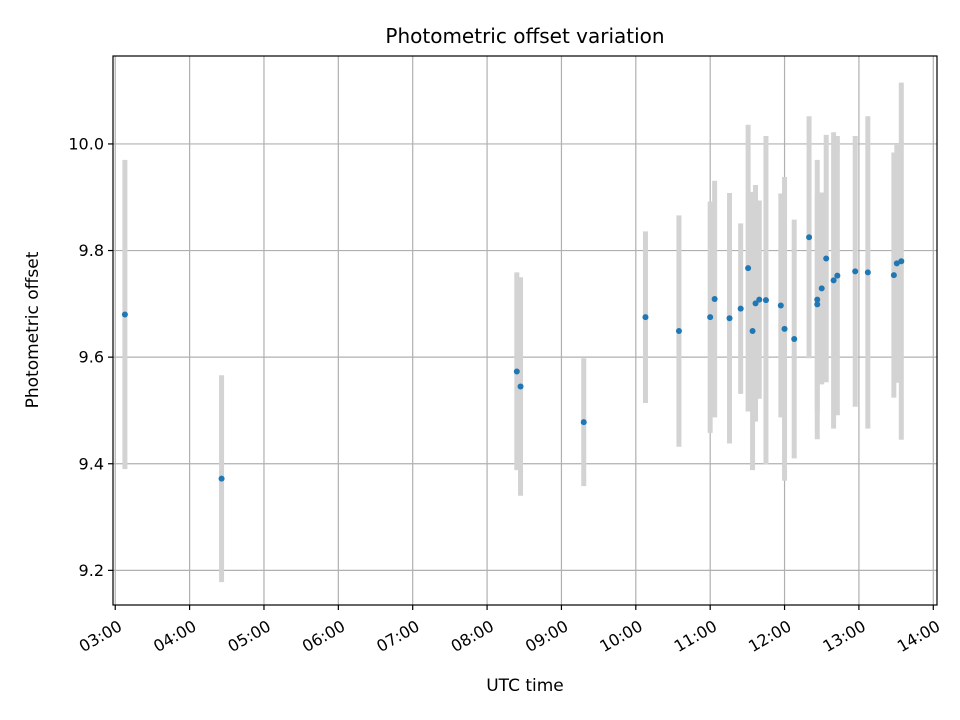 The image size is (960, 720). Describe the element at coordinates (91, 570) in the screenshot. I see `y-tick-label: 9.2` at that location.